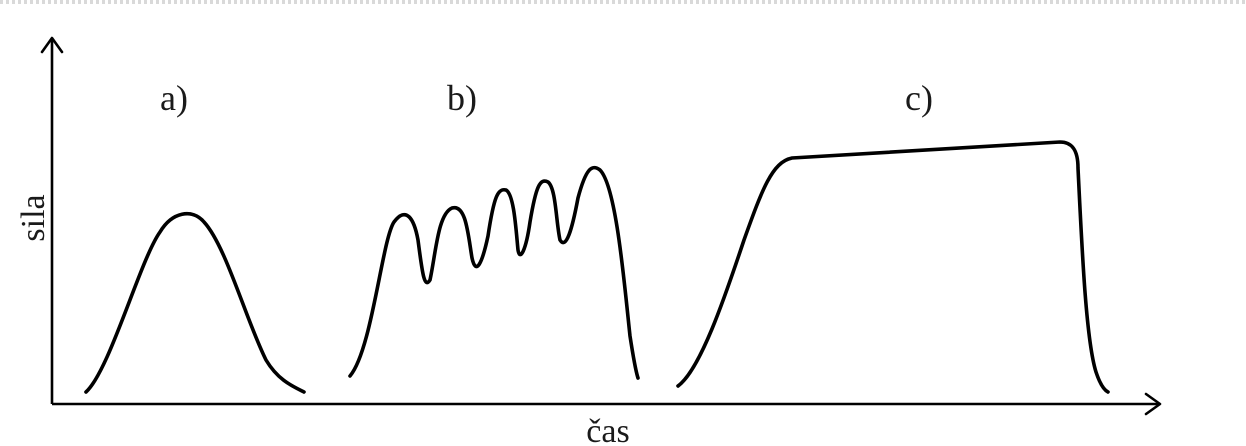  Describe the element at coordinates (623, 2) in the screenshot. I see `top-dotted-border` at that location.